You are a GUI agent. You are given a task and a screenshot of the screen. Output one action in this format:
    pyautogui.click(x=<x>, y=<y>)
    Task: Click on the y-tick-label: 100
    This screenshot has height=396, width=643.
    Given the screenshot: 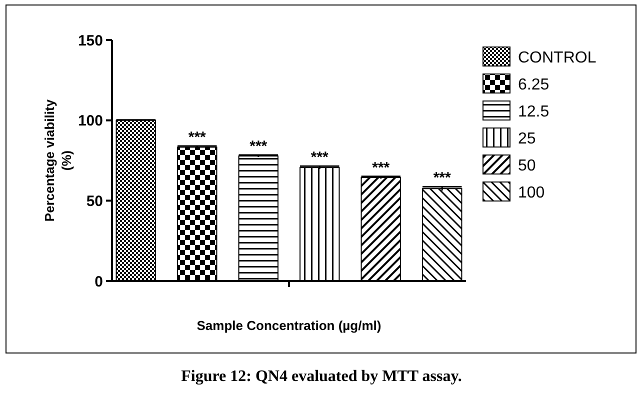 What is the action you would take?
    pyautogui.click(x=90, y=121)
    